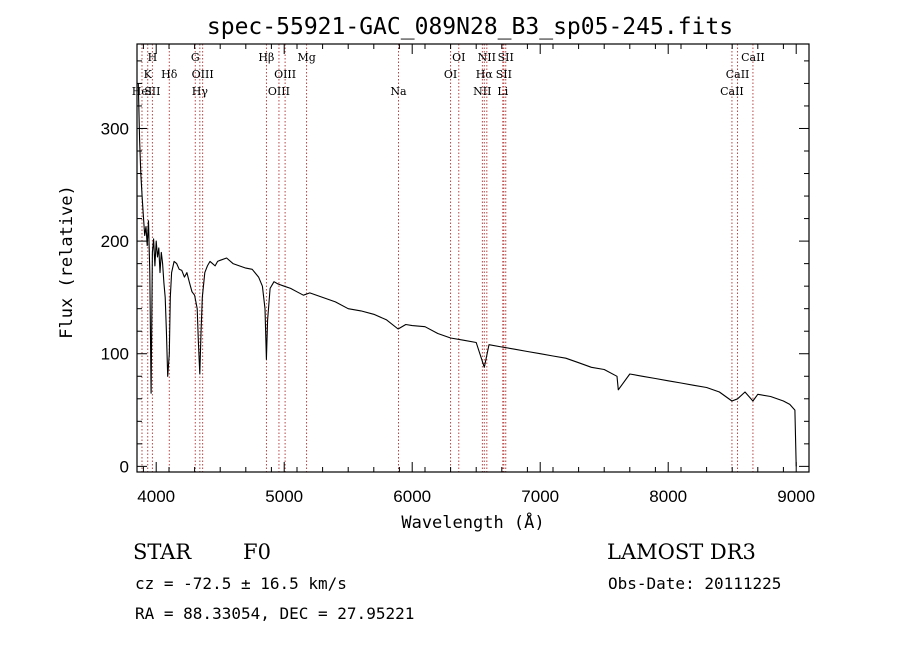 This screenshot has width=900, height=649. What do you see at coordinates (306, 57) in the screenshot?
I see `line-label-11: Mg` at bounding box center [306, 57].